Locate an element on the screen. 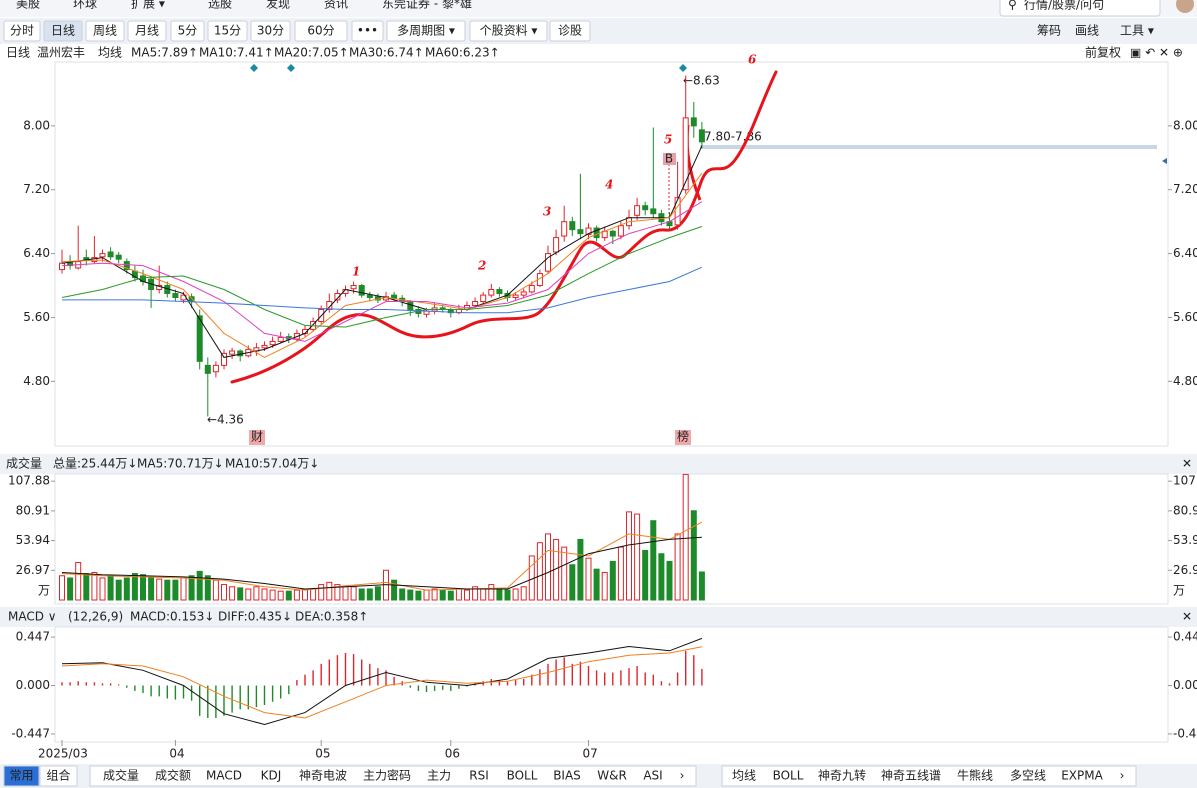 Image resolution: width=1197 pixels, height=788 pixels. tab-label: 主力密码 is located at coordinates (387, 775).